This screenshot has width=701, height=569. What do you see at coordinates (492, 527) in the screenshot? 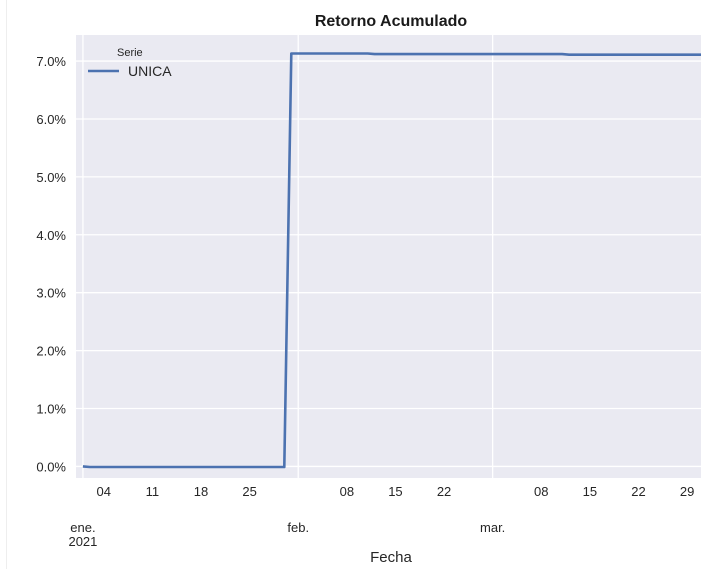
I see `x-major-tick-label: mar.` at bounding box center [492, 527].